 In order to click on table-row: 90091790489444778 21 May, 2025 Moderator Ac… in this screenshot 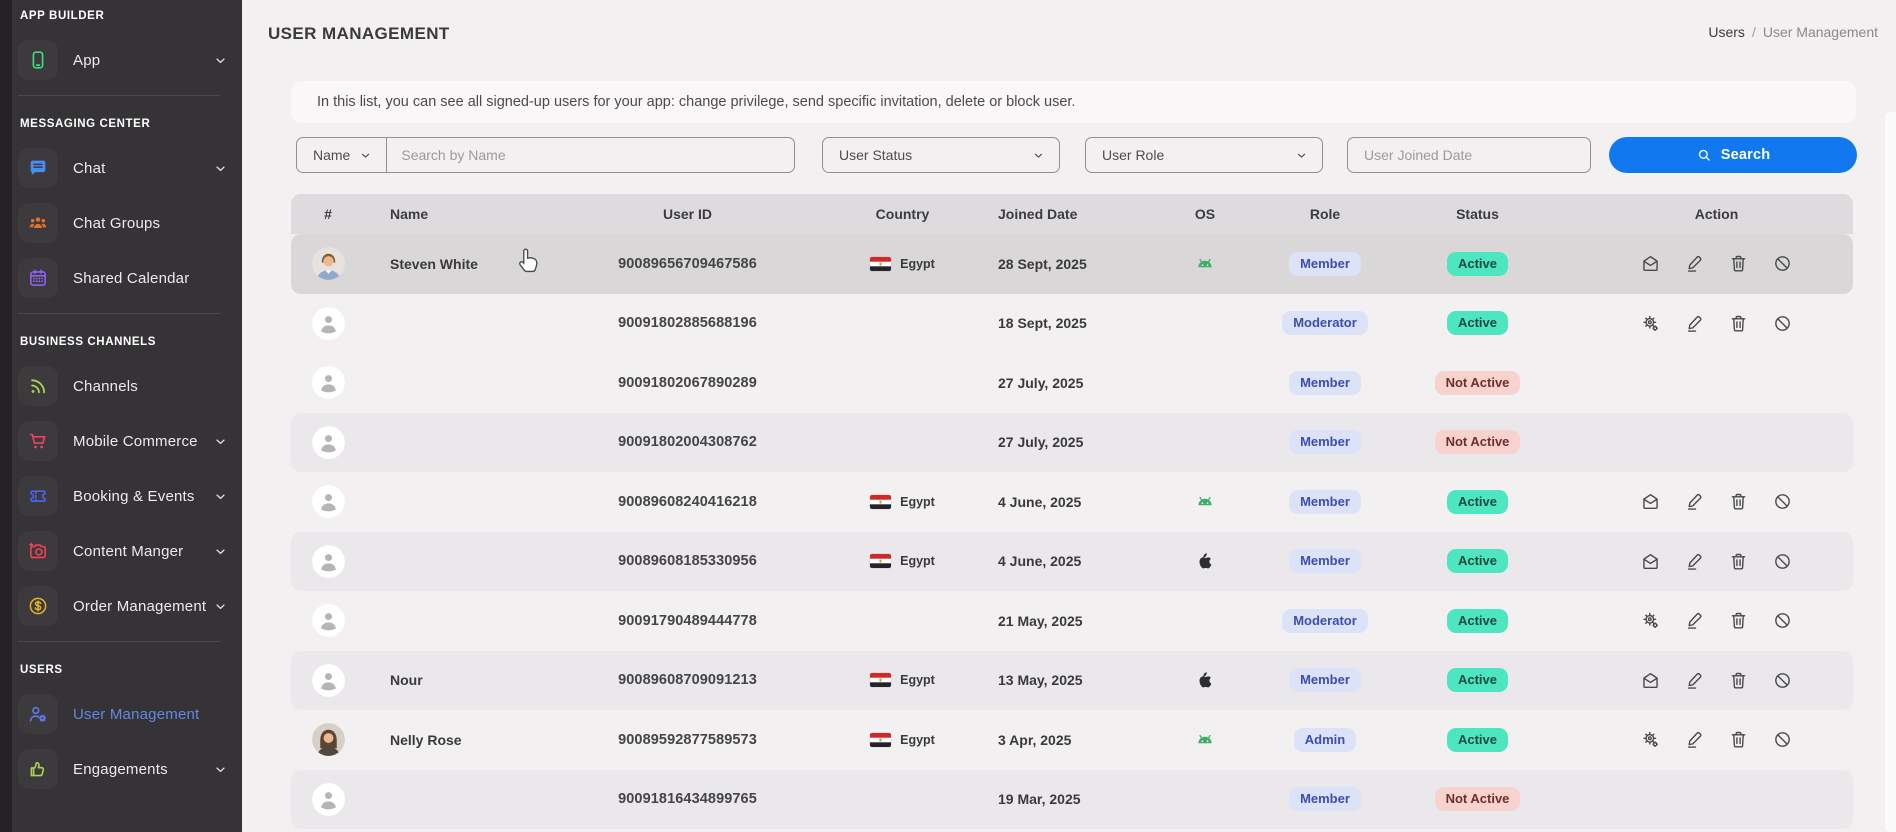, I will do `click(1072, 621)`.